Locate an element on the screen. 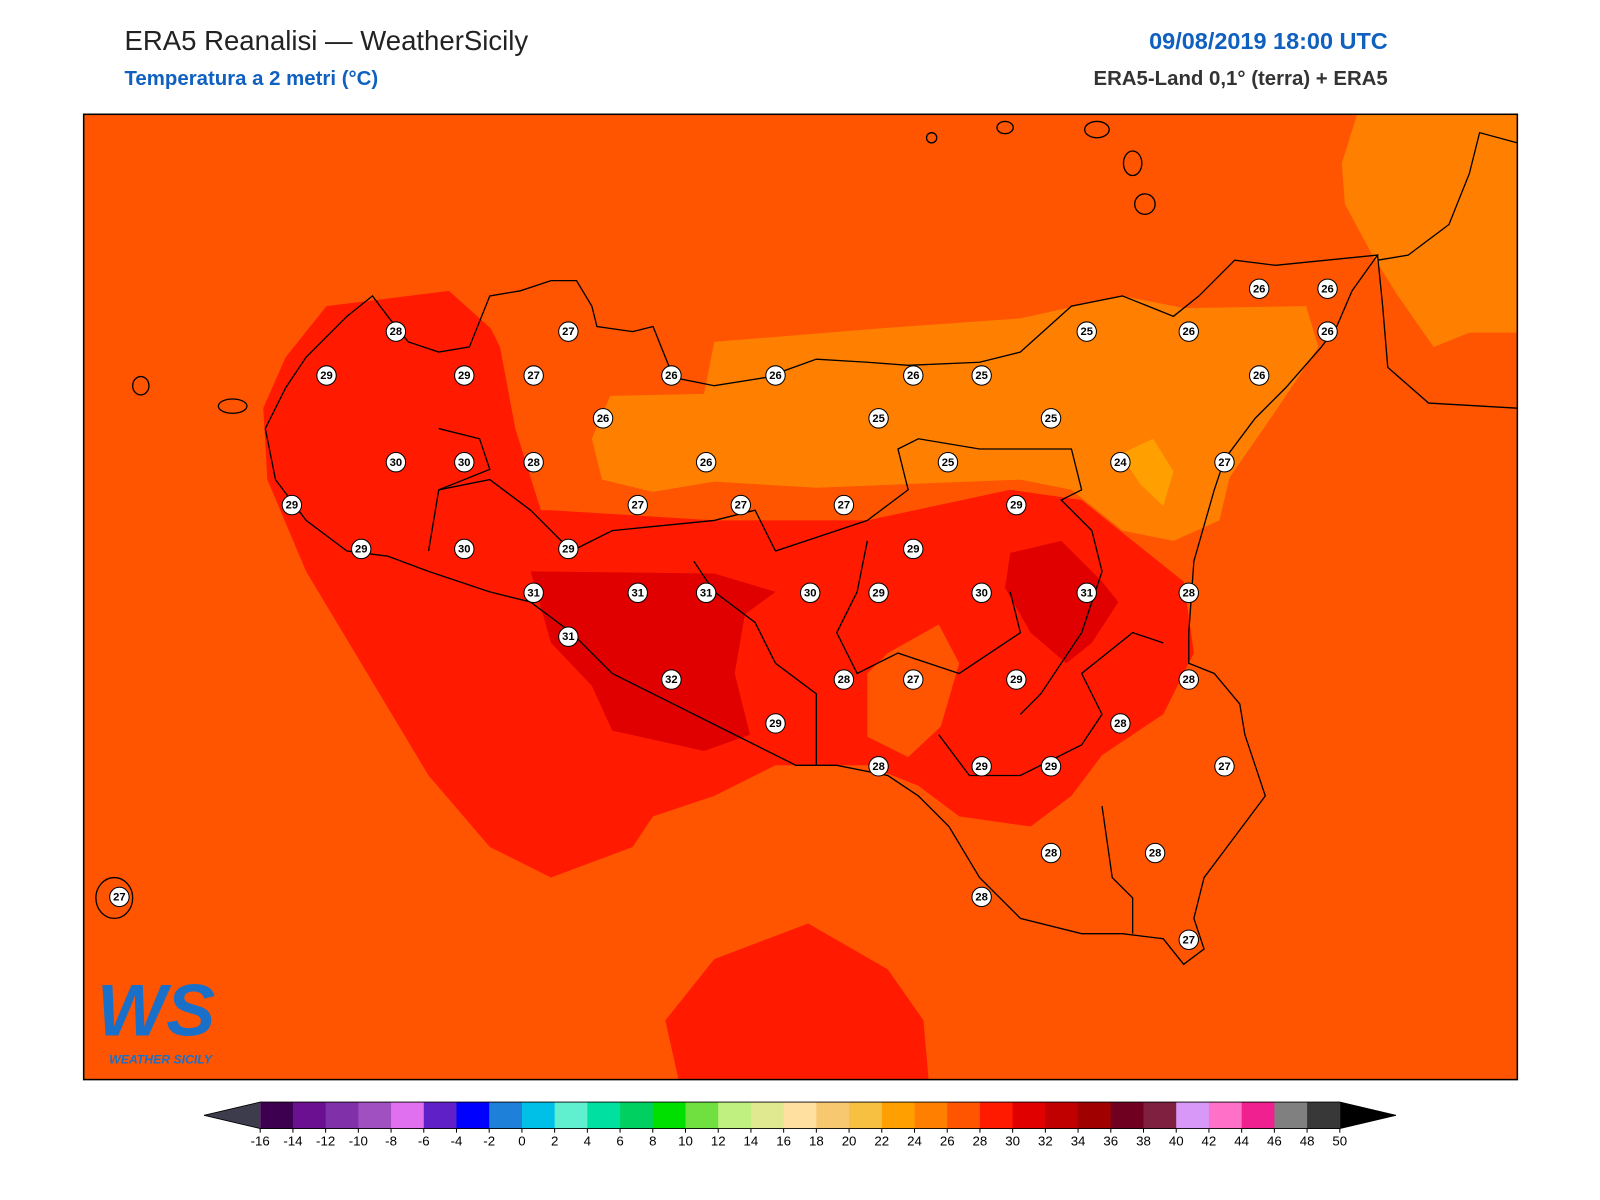 This screenshot has height=1200, width=1600. colorbar-tick-label: 12 is located at coordinates (718, 1140).